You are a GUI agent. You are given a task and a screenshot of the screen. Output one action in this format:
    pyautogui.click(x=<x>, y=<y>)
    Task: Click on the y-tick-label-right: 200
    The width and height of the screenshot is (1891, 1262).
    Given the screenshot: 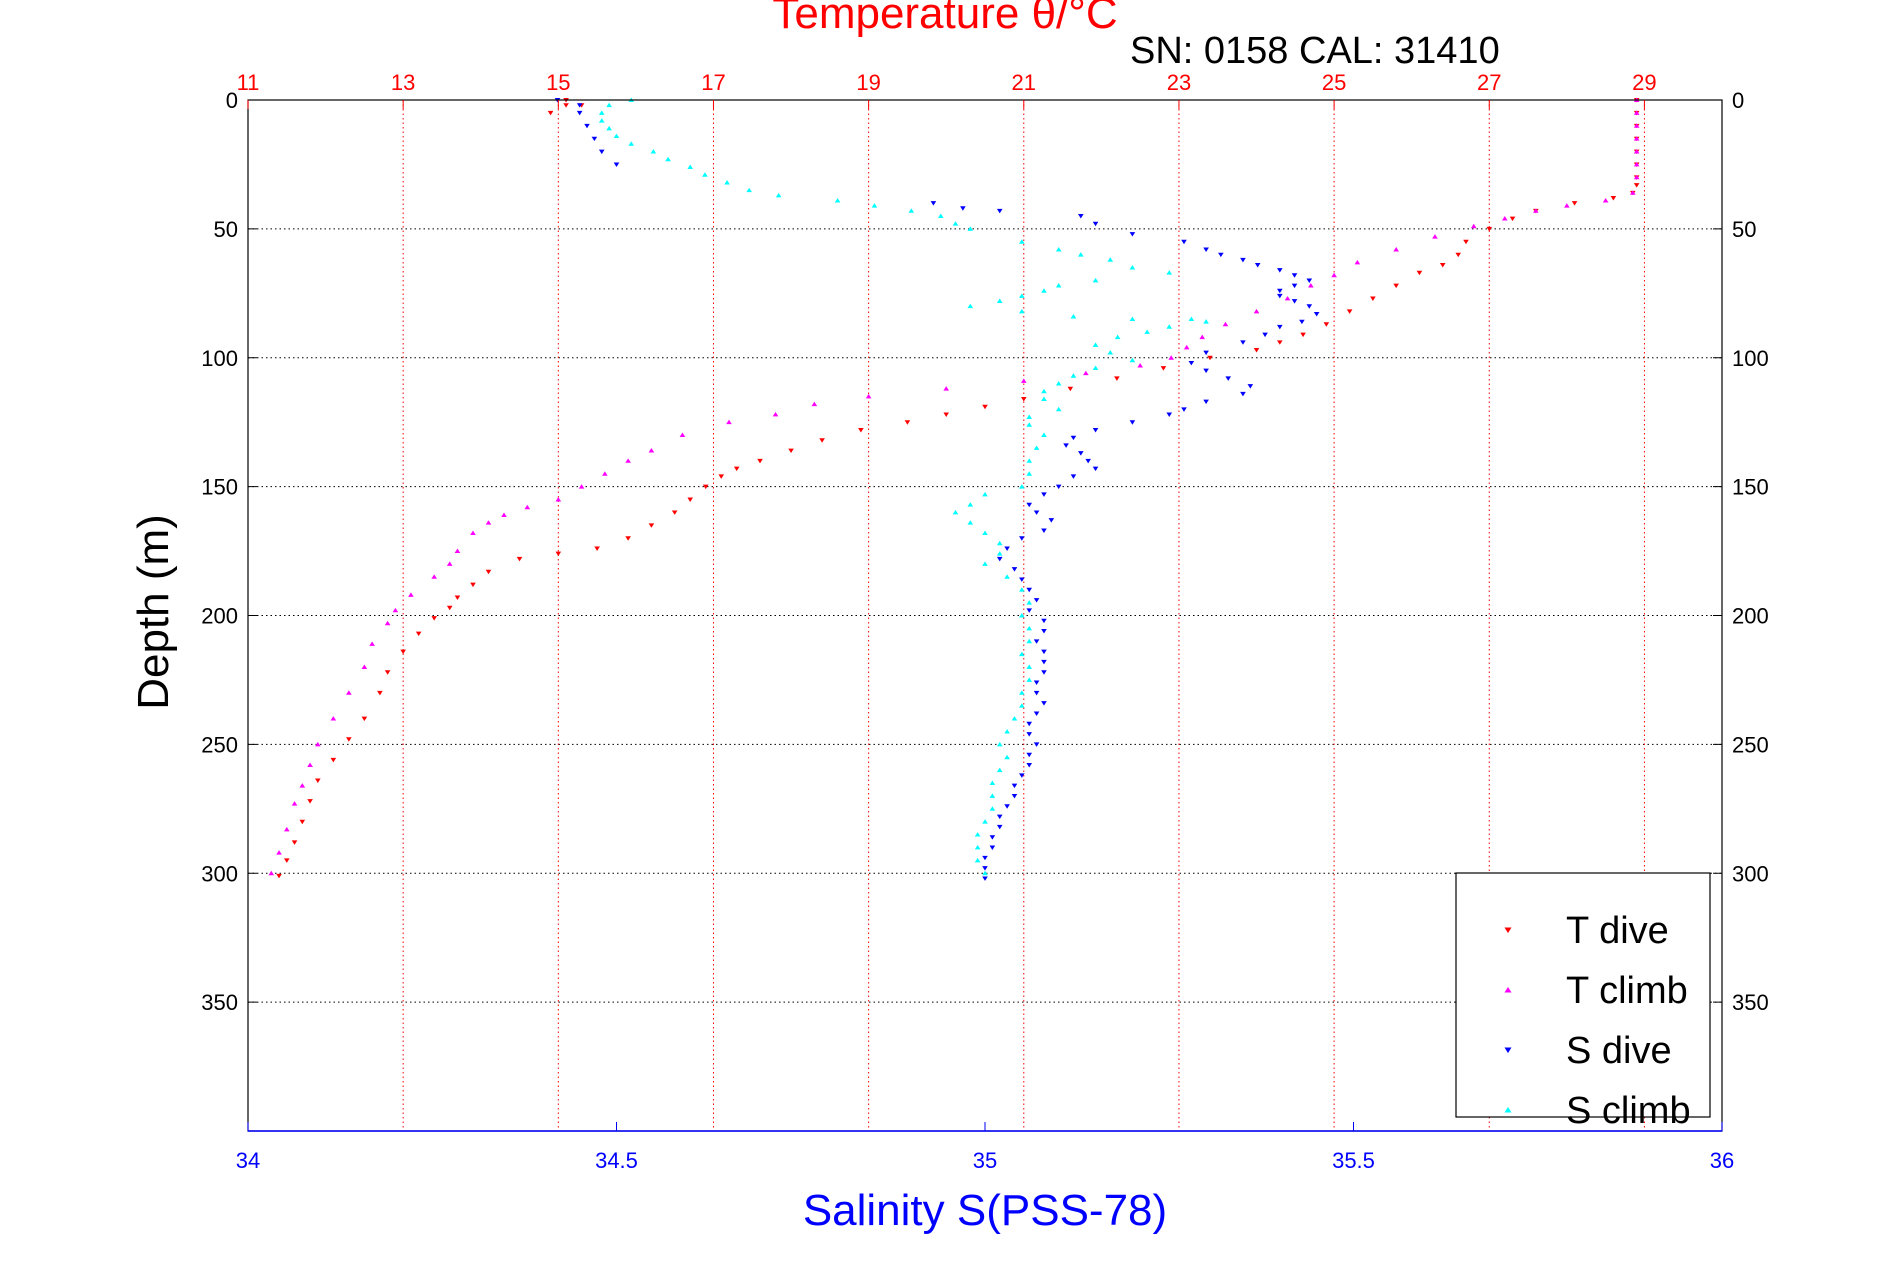 What is the action you would take?
    pyautogui.click(x=1750, y=616)
    